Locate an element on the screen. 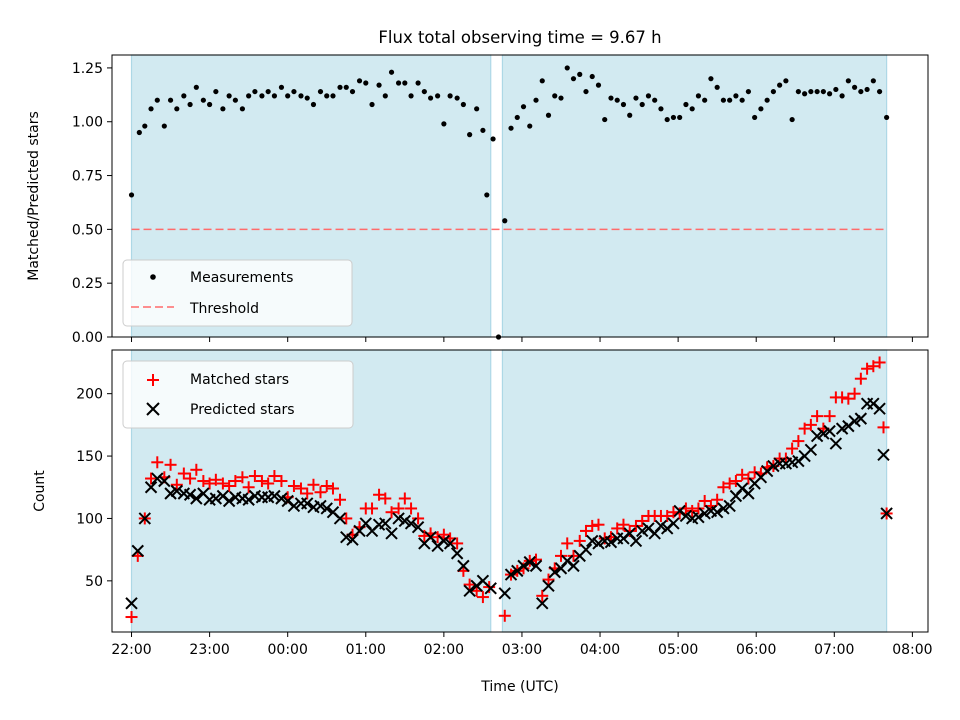  top-legend: Measurements Threshold is located at coordinates (237, 293).